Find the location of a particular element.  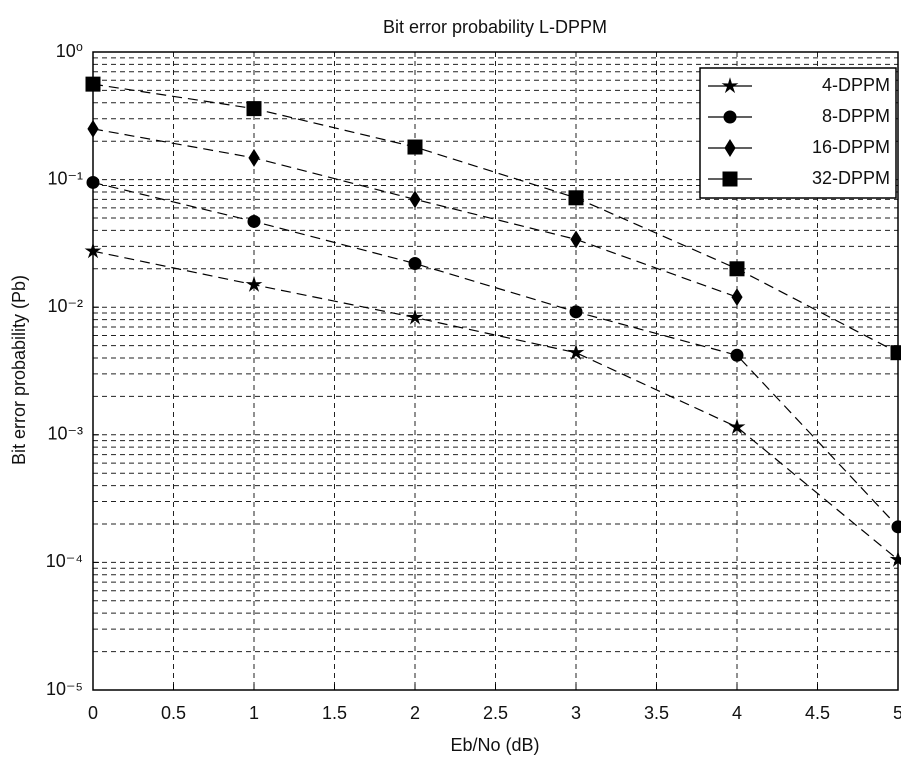

x-tick-label: 4.5 is located at coordinates (817, 713).